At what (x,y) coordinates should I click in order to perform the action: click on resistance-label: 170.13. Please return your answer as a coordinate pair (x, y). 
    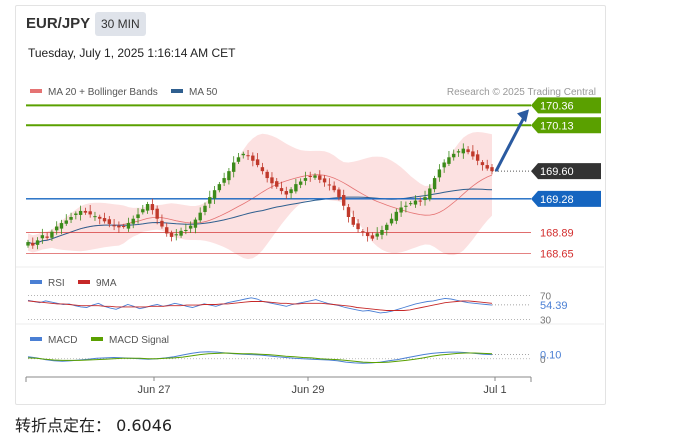
    Looking at the image, I should click on (557, 126).